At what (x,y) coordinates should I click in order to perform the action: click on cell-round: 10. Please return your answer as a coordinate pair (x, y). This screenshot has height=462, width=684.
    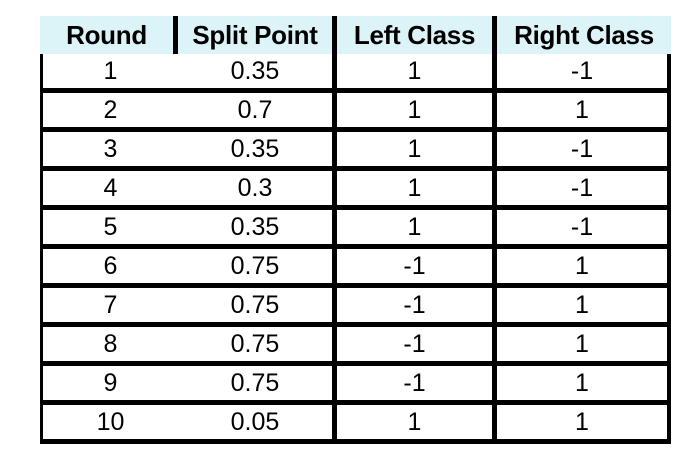
    Looking at the image, I should click on (109, 424).